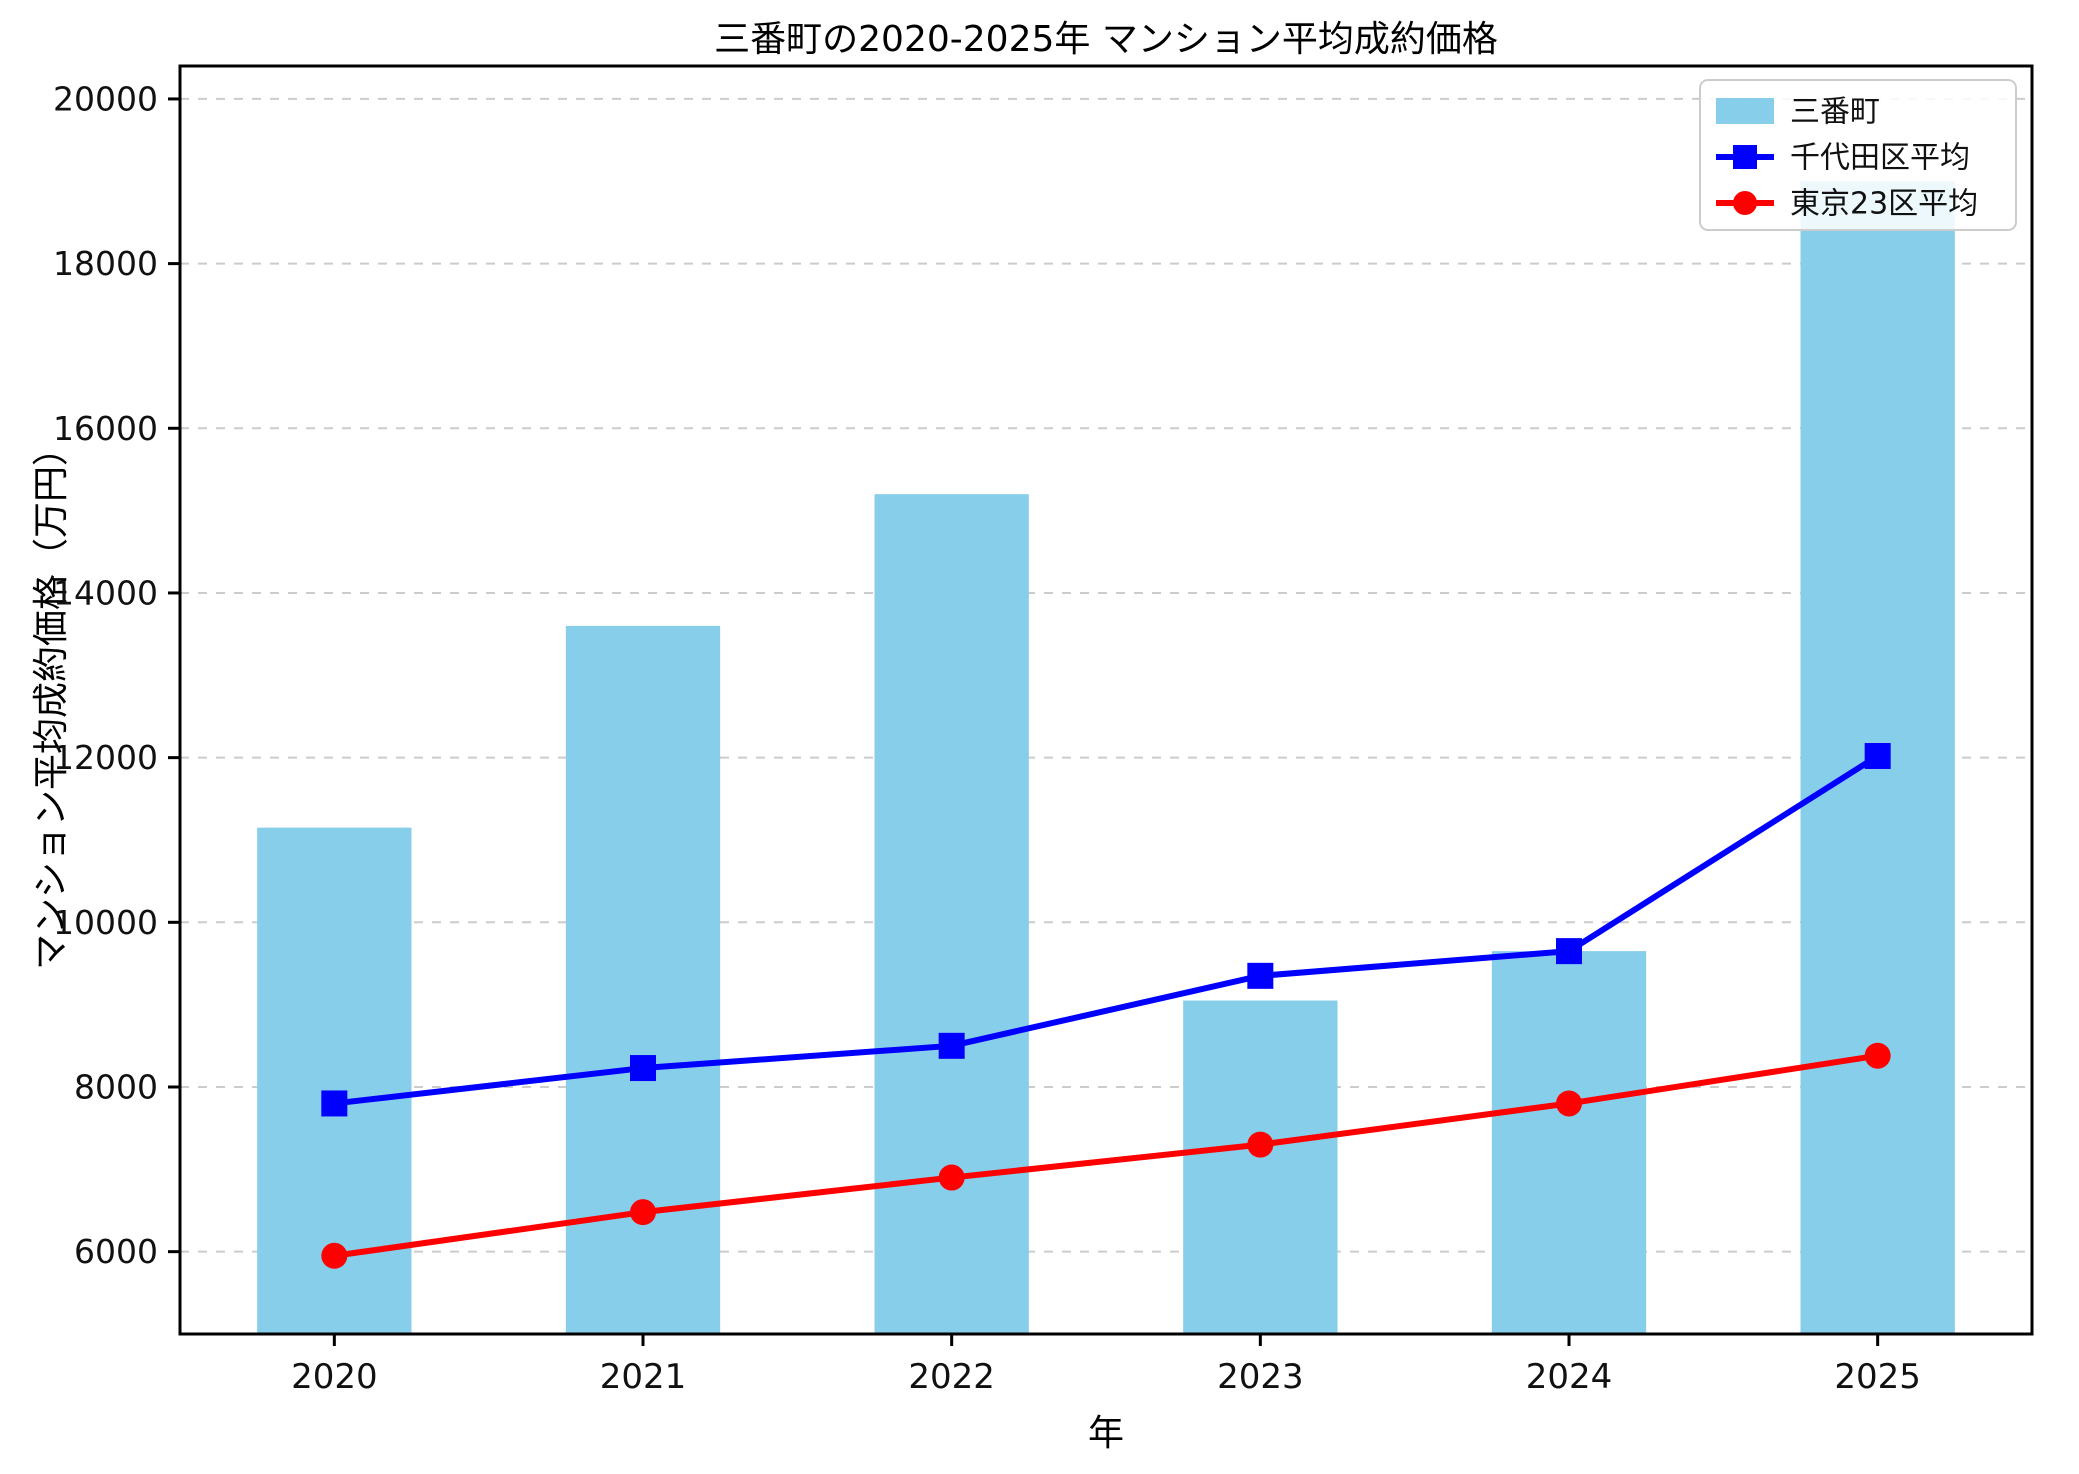  I want to click on y-tick-label: 16000, so click(105, 428).